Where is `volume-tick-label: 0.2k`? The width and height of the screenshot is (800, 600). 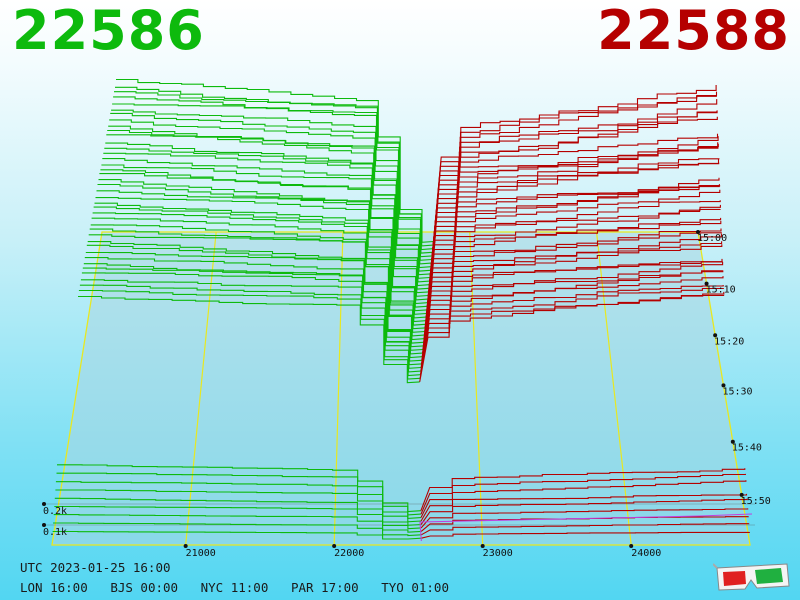 volume-tick-label: 0.2k is located at coordinates (55, 511).